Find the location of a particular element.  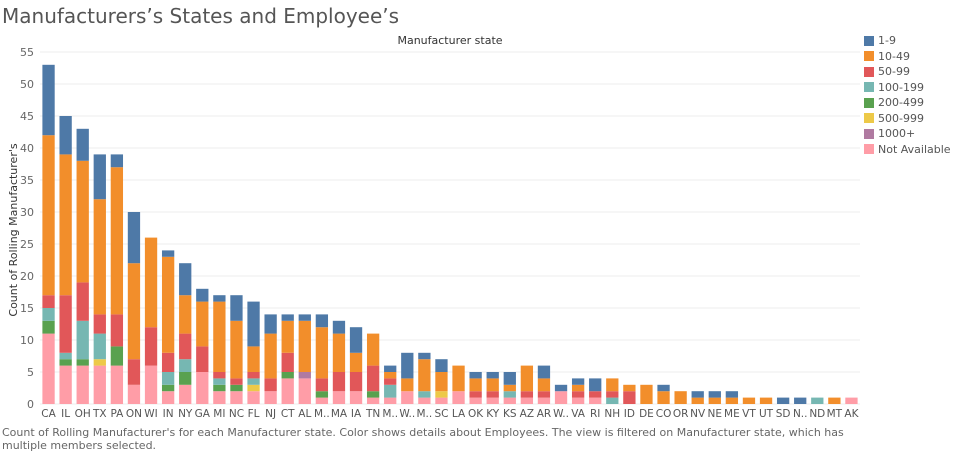

x-tick-label: MI is located at coordinates (219, 414).